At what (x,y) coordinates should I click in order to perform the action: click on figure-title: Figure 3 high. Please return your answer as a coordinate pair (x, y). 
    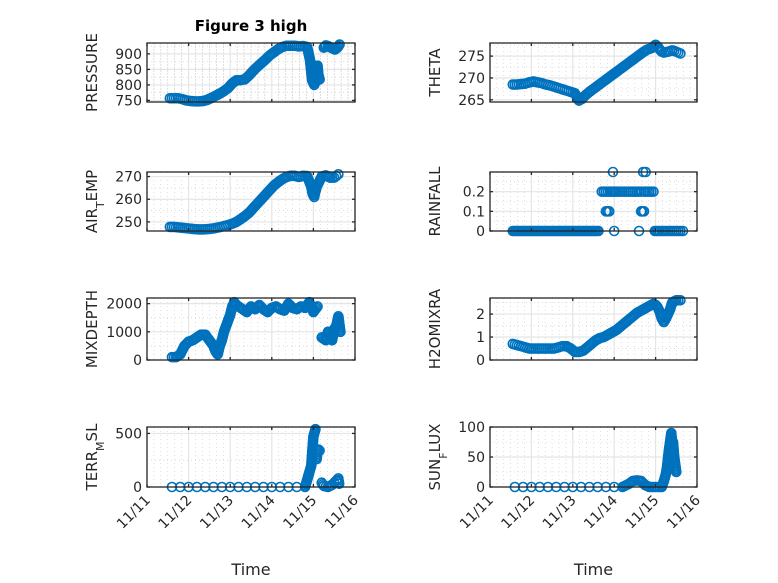
    Looking at the image, I should click on (251, 26).